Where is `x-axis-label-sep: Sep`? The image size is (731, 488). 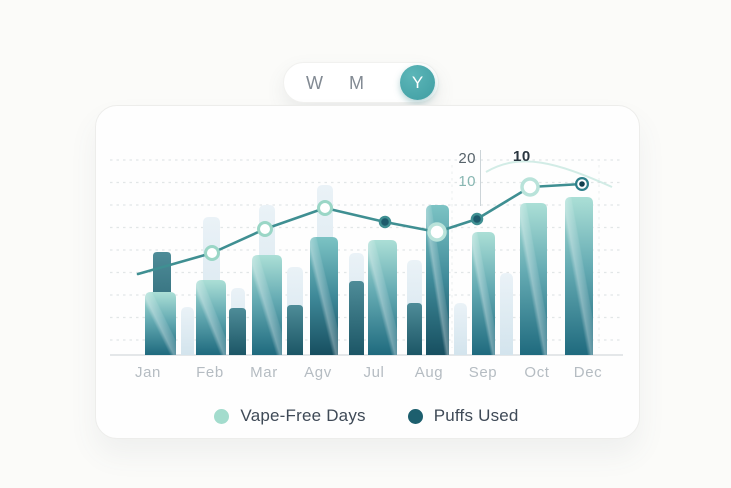 x-axis-label-sep: Sep is located at coordinates (483, 372).